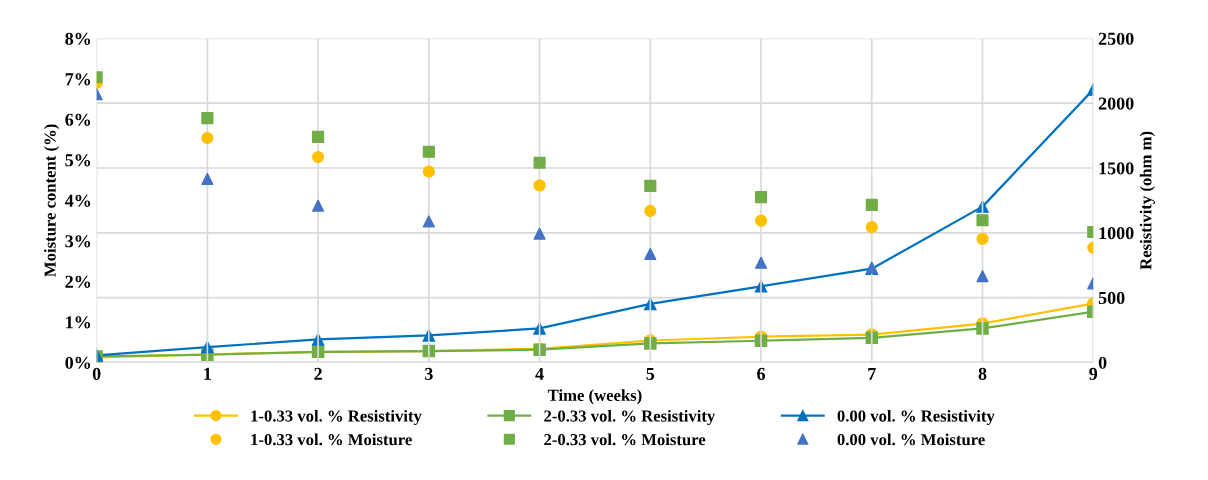 This screenshot has height=480, width=1208. Describe the element at coordinates (1116, 103) in the screenshot. I see `y2-tick-label: 2000` at that location.